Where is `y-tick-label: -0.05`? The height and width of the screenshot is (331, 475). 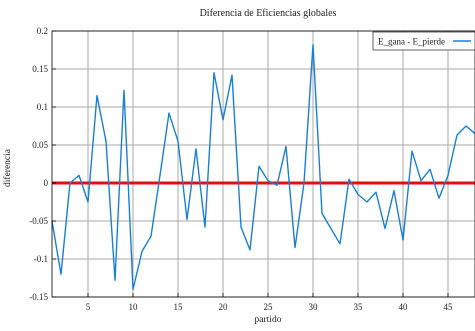 y-tick-label: -0.05 is located at coordinates (38, 221).